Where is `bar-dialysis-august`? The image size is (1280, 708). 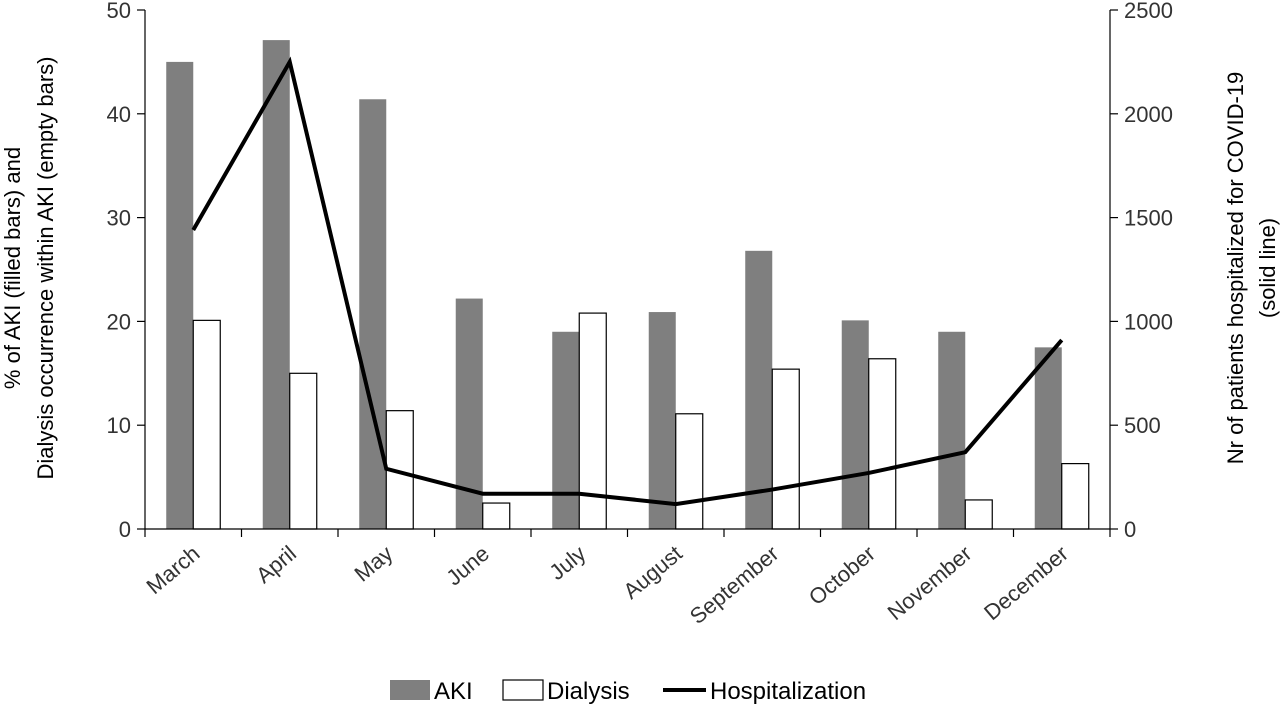
bar-dialysis-august is located at coordinates (689, 471).